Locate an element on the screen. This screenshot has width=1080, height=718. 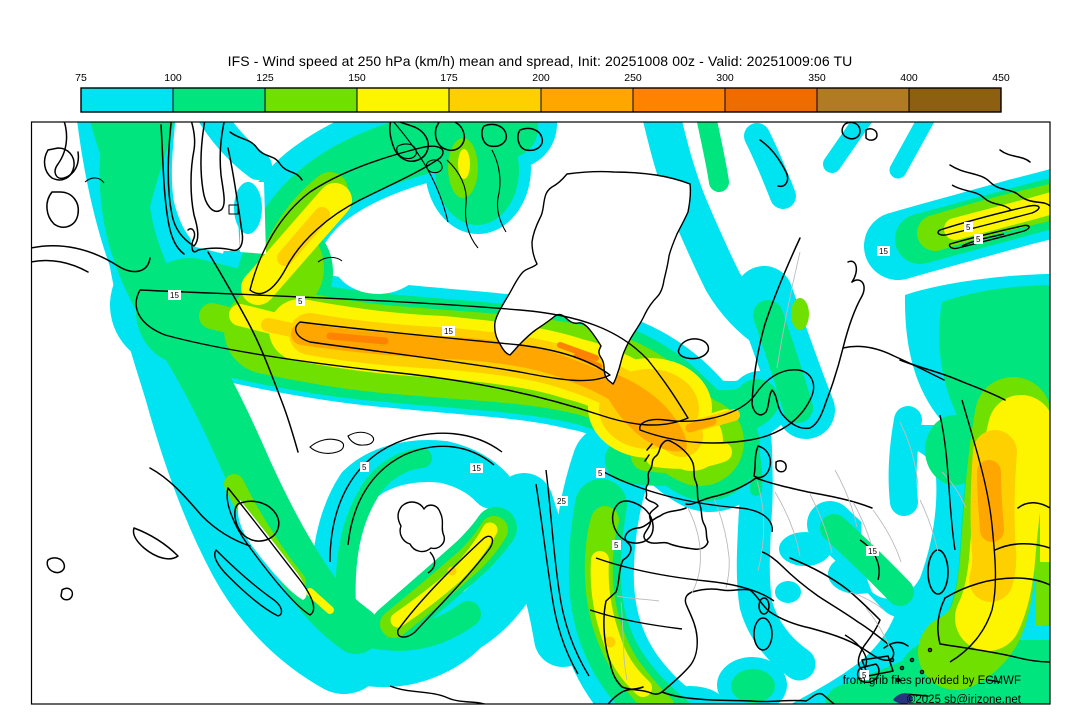
svg-text: 250 is located at coordinates (633, 78).